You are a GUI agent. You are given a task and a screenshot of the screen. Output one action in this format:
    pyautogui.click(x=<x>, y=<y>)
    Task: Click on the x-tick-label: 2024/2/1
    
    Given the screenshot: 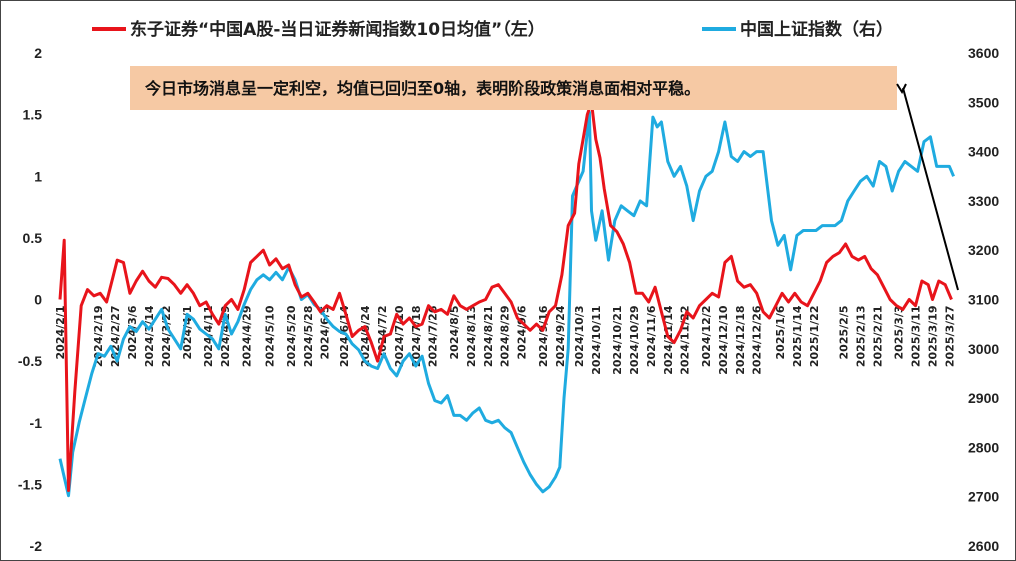 What is the action you would take?
    pyautogui.click(x=60, y=333)
    